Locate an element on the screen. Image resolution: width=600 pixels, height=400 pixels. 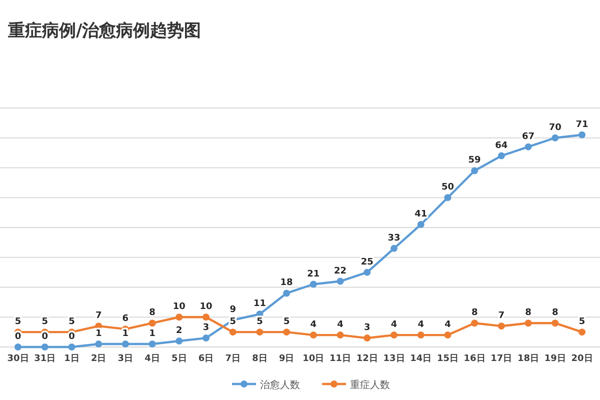
data-label: 67 is located at coordinates (528, 137).